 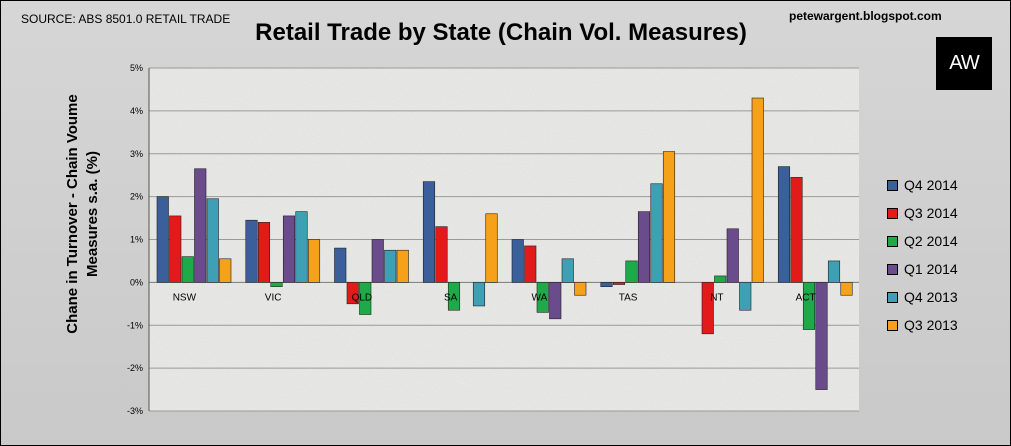 What do you see at coordinates (135, 368) in the screenshot?
I see `y-tick-label: -2%` at bounding box center [135, 368].